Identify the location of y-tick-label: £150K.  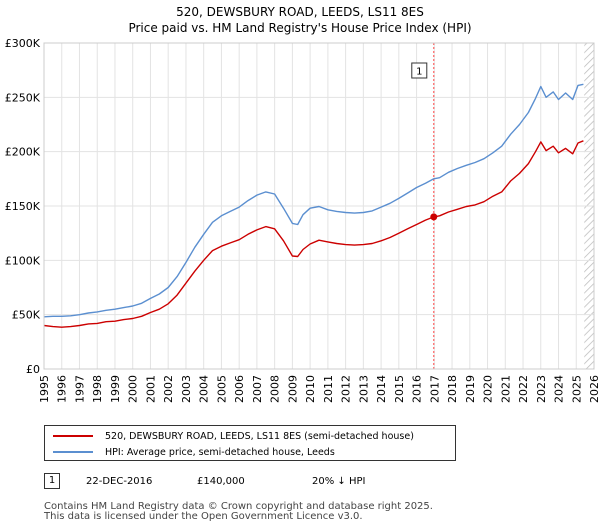
(23, 206).